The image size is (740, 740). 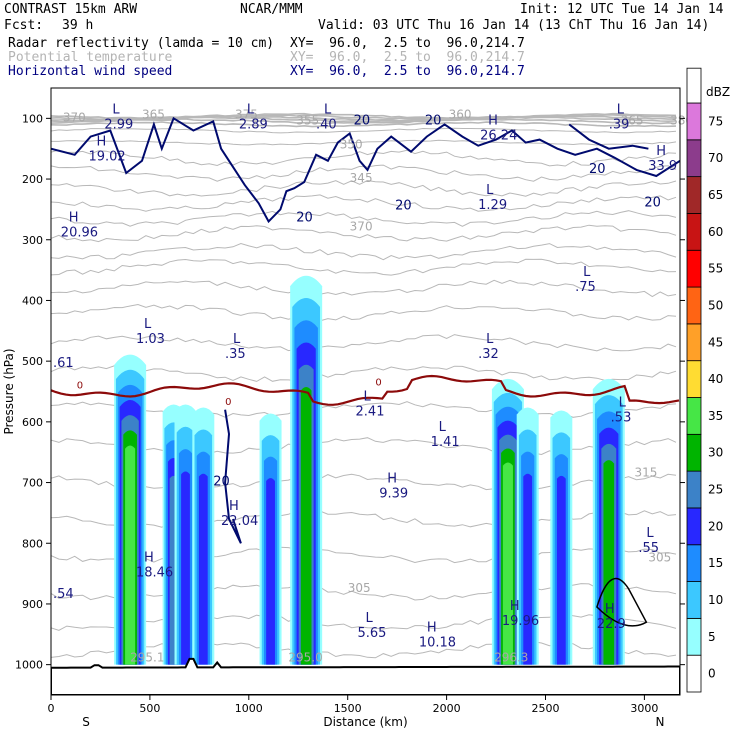 I want to click on extremum-value: .53, so click(x=621, y=418).